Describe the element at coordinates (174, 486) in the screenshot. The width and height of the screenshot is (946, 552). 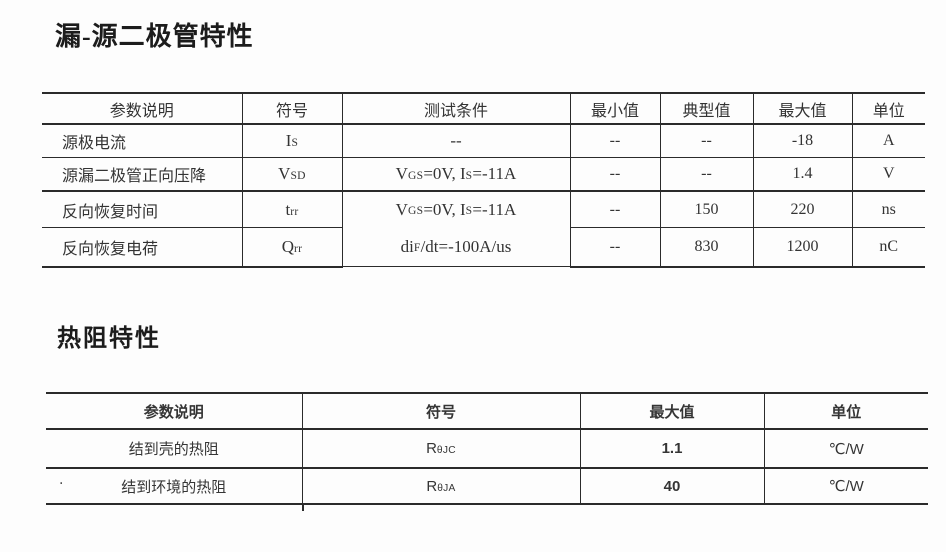
I see `param-cell: 结到环境的热阻` at that location.